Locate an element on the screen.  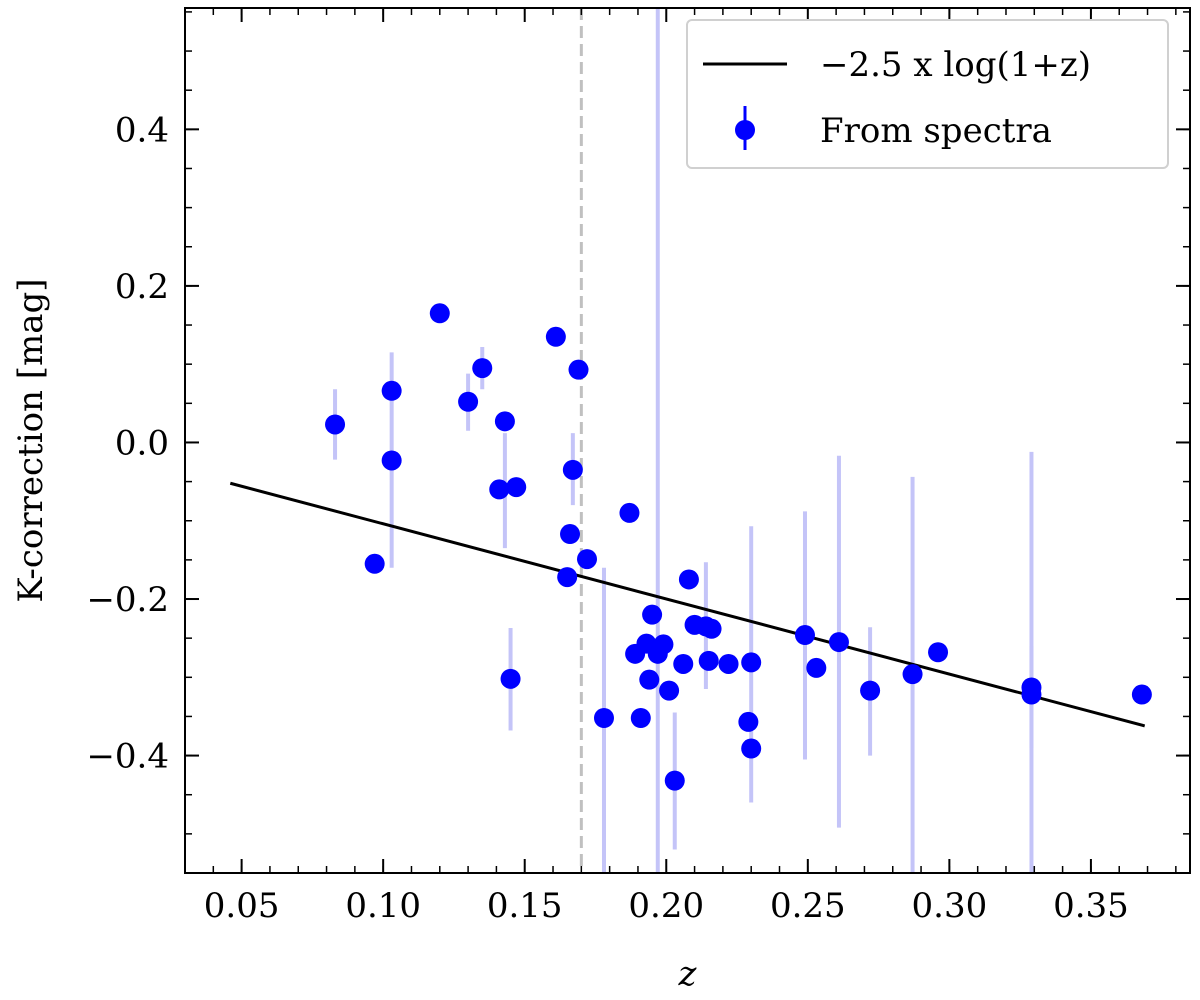
x-tick-label: 0.15 is located at coordinates (525, 906).